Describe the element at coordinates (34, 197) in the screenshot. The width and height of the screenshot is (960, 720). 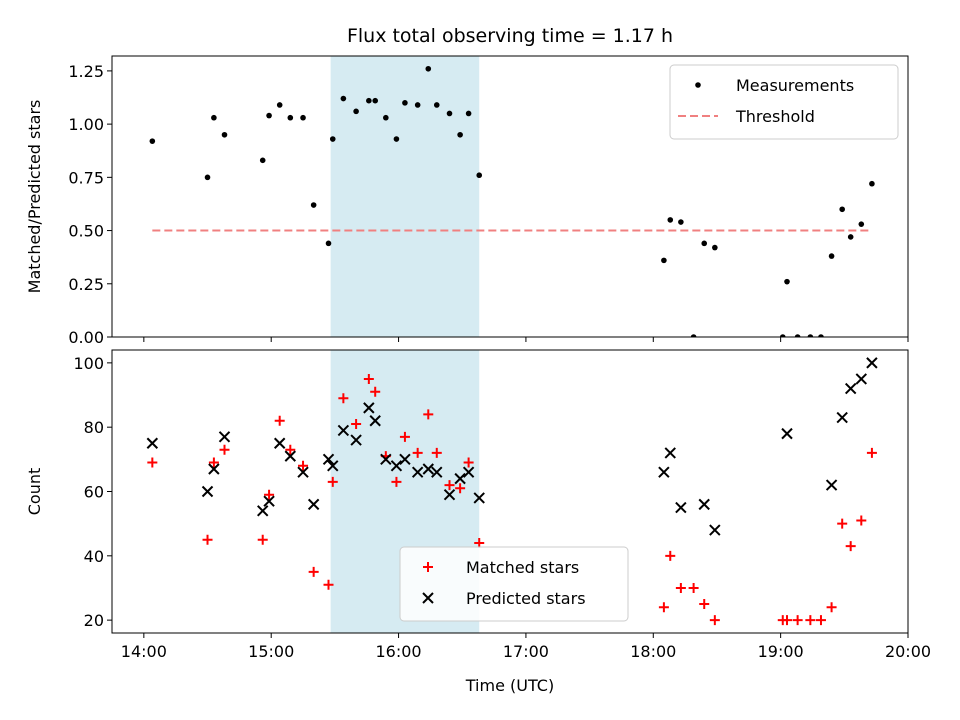
I see `y-axis-label: Matched/Predicted stars` at that location.